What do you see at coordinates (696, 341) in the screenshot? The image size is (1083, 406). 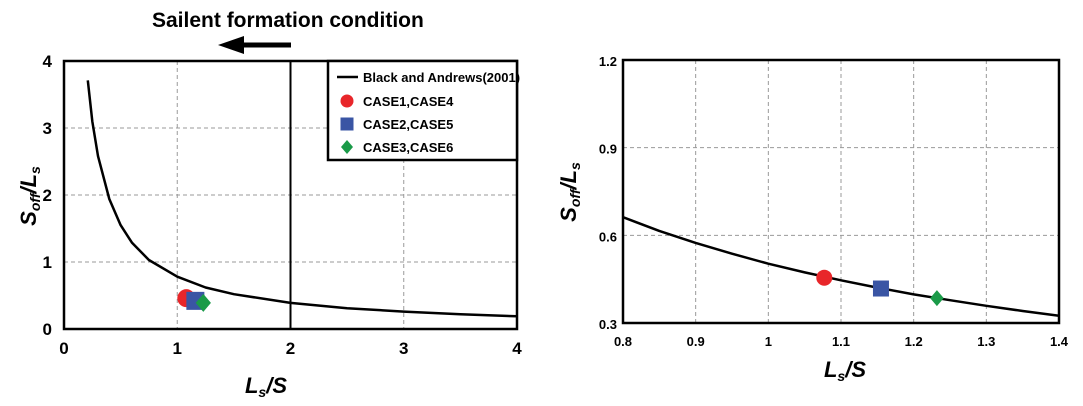 I see `x-tick-label: 0.9` at bounding box center [696, 341].